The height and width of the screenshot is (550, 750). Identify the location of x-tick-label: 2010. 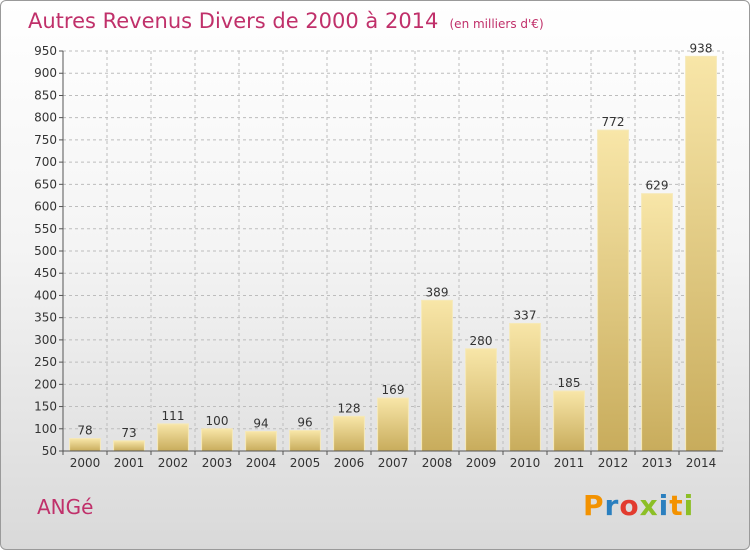
(525, 463).